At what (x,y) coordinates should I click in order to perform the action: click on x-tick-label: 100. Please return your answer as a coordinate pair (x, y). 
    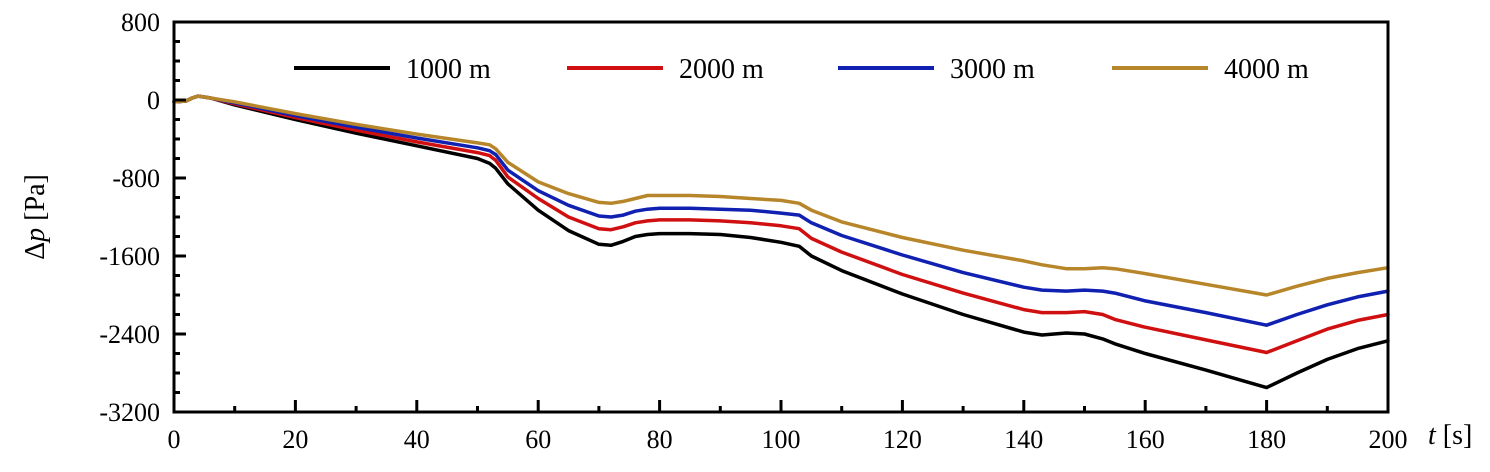
    Looking at the image, I should click on (781, 439).